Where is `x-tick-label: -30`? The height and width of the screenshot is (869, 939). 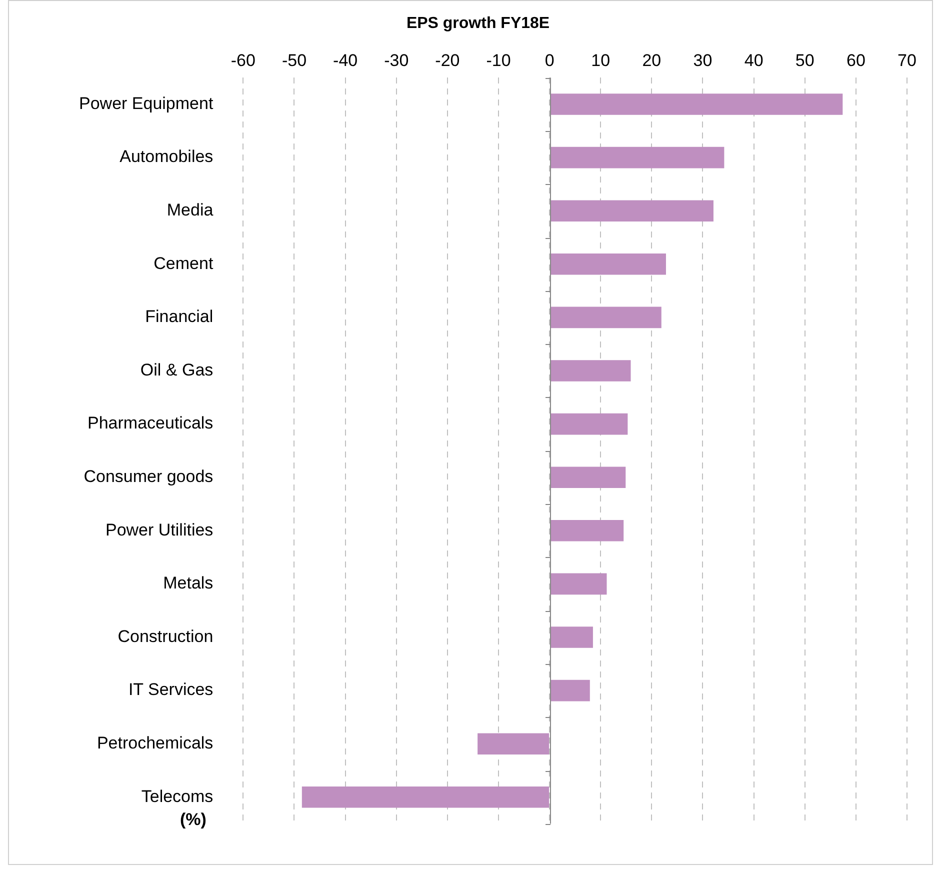 x-tick-label: -30 is located at coordinates (396, 60).